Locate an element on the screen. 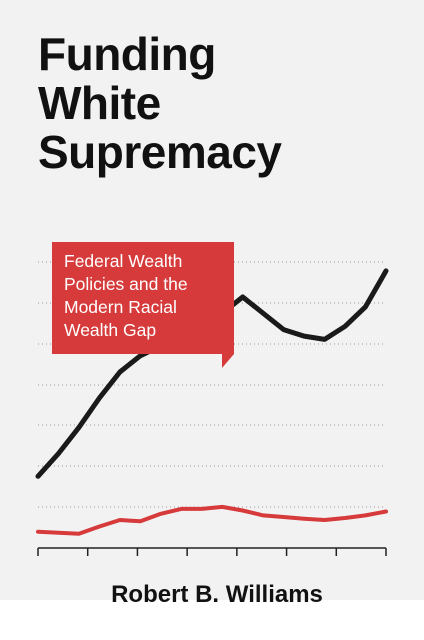 This screenshot has width=424, height=640. subtitle-line-3: Modern Racial is located at coordinates (120, 307).